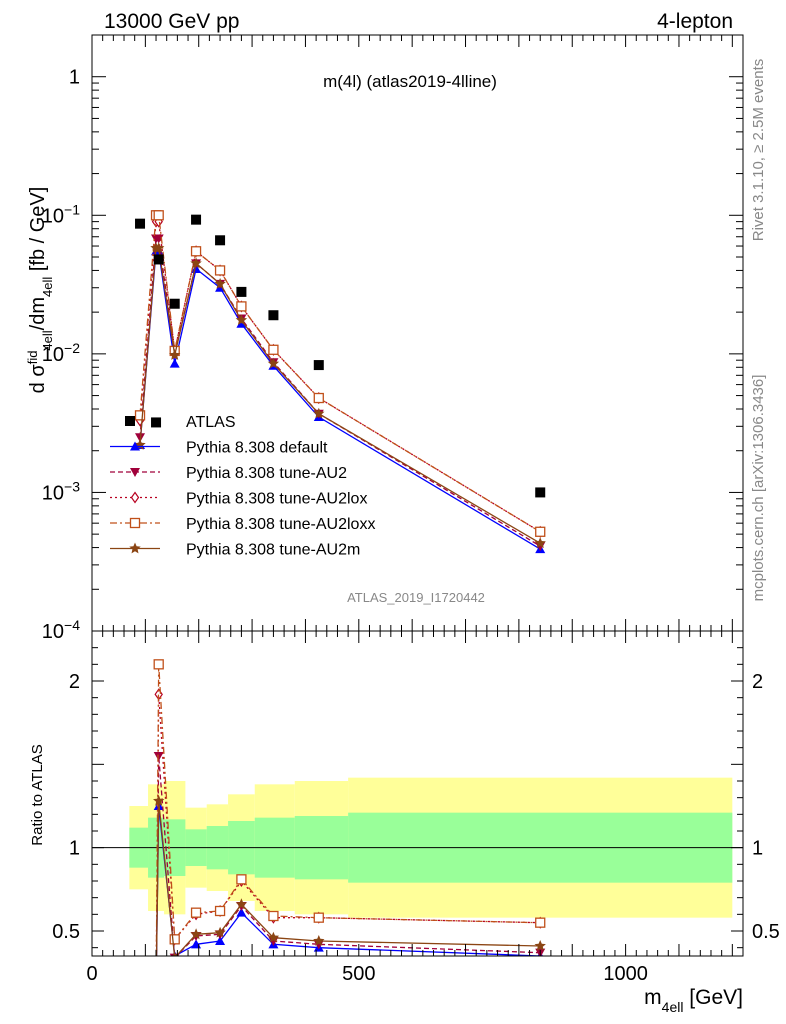 The height and width of the screenshot is (1024, 786). What do you see at coordinates (74, 78) in the screenshot?
I see `main-y-tick-label: 1` at bounding box center [74, 78].